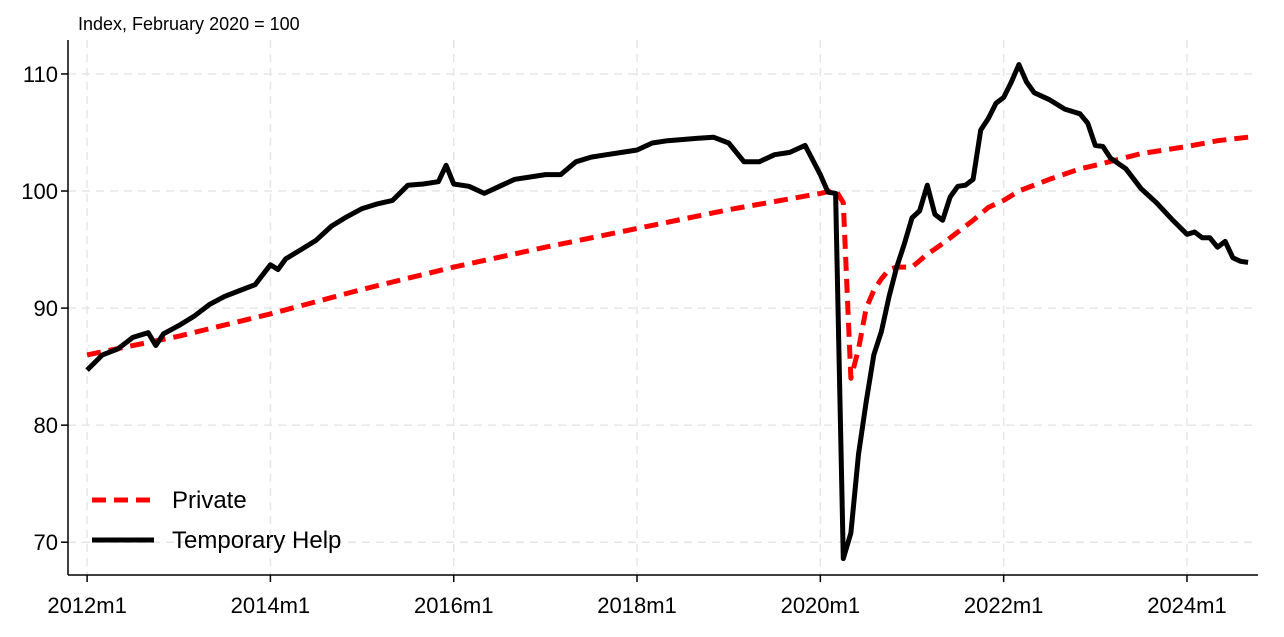  I want to click on legend-label: Temporary Help, so click(256, 540).